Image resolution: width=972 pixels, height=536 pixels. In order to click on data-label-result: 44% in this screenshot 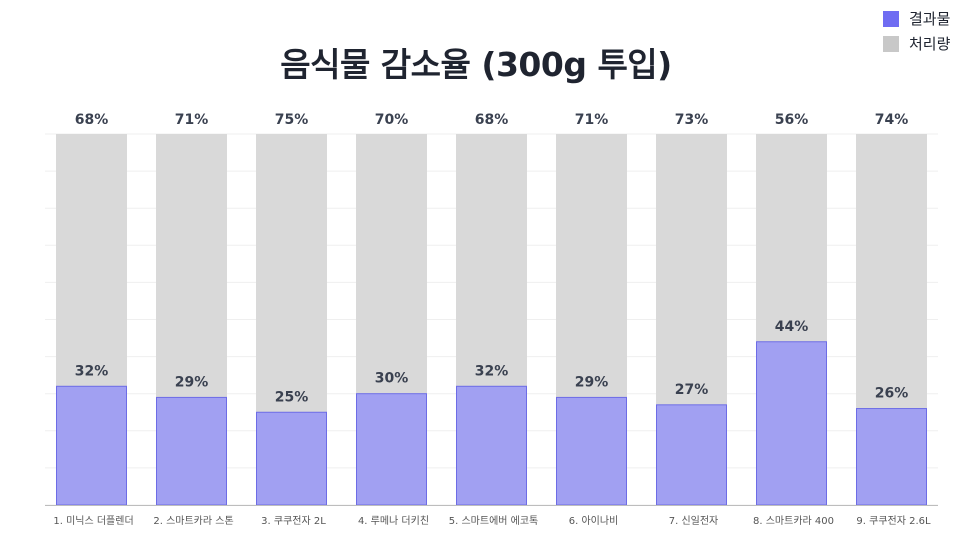, I will do `click(792, 327)`.